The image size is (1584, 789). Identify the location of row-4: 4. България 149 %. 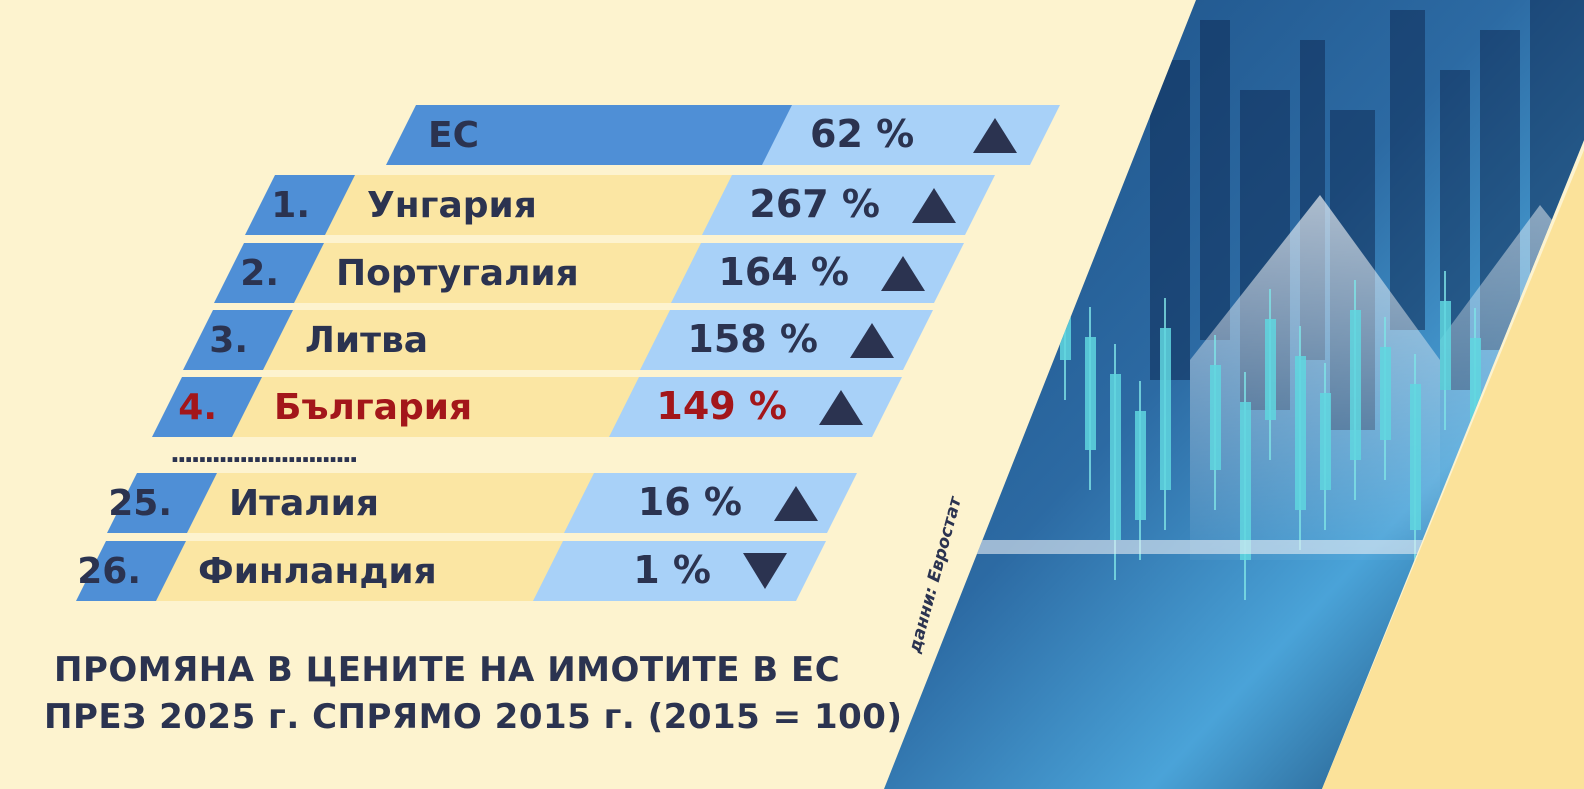
(527, 407).